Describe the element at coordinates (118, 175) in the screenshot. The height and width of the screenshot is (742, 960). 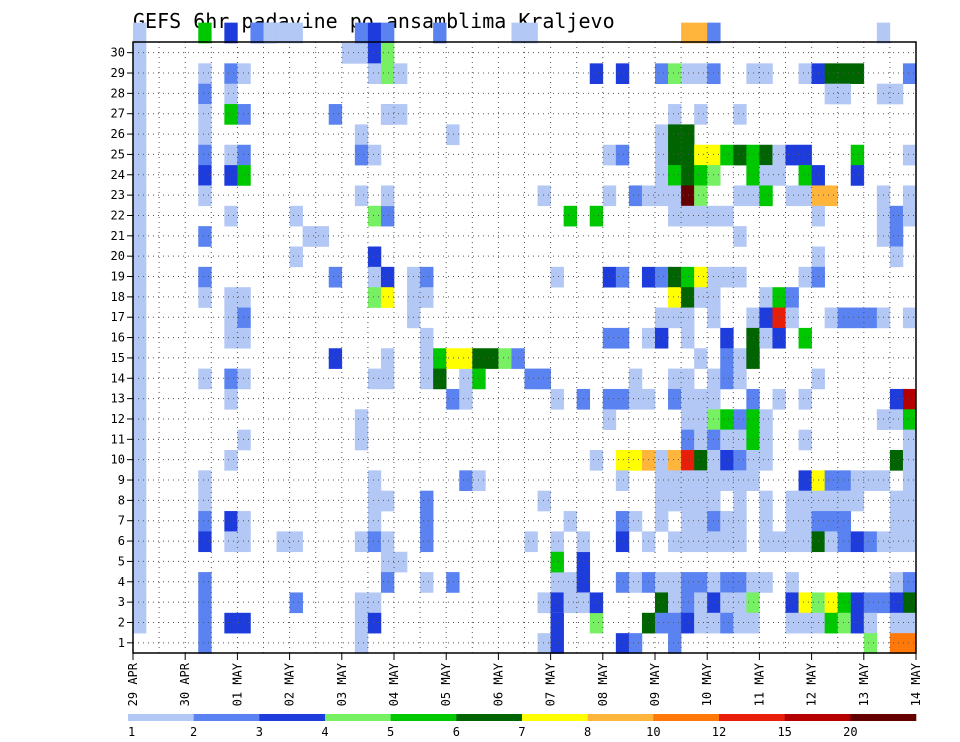
I see `y-tick-label: 24` at that location.